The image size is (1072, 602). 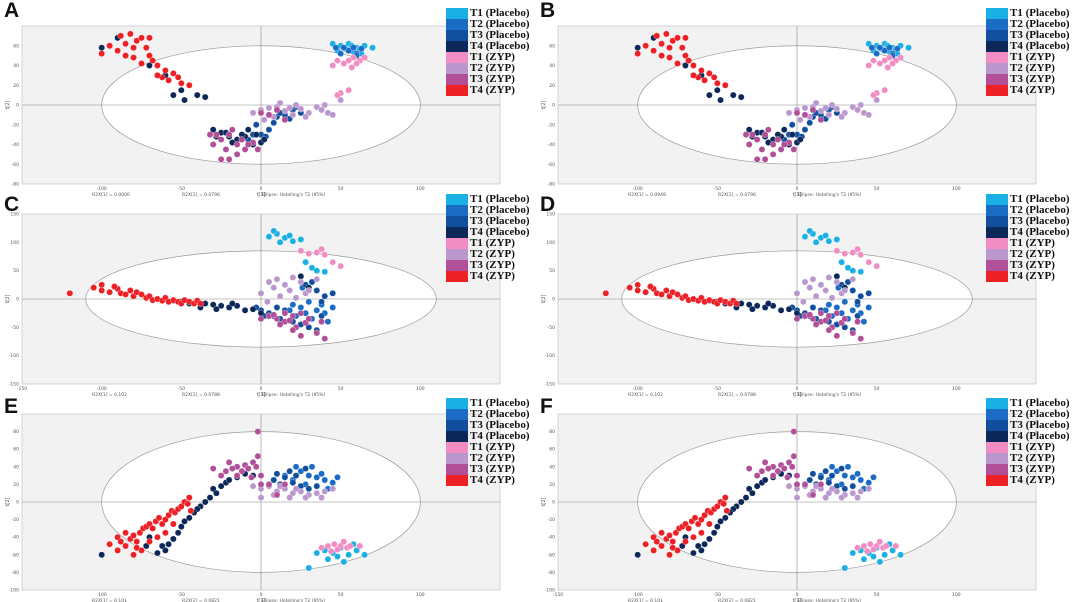 I want to click on legend-item: T1 (Placebo), so click(x=491, y=403).